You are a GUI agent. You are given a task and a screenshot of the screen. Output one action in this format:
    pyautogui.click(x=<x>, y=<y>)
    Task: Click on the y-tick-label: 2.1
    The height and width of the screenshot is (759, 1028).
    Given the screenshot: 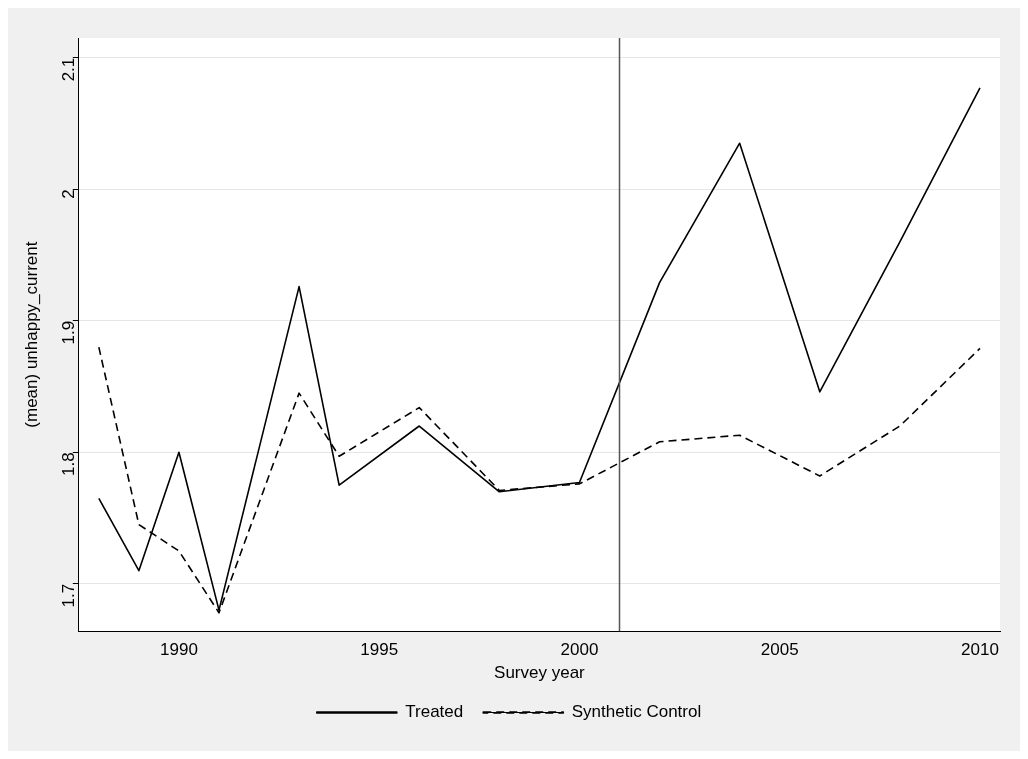 What is the action you would take?
    pyautogui.click(x=69, y=69)
    